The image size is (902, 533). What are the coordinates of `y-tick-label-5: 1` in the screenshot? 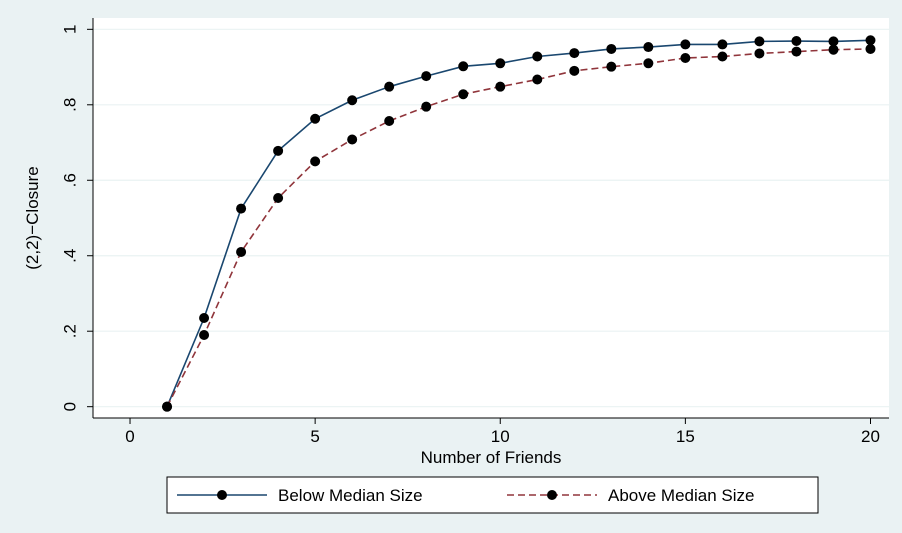 It's located at (69, 29).